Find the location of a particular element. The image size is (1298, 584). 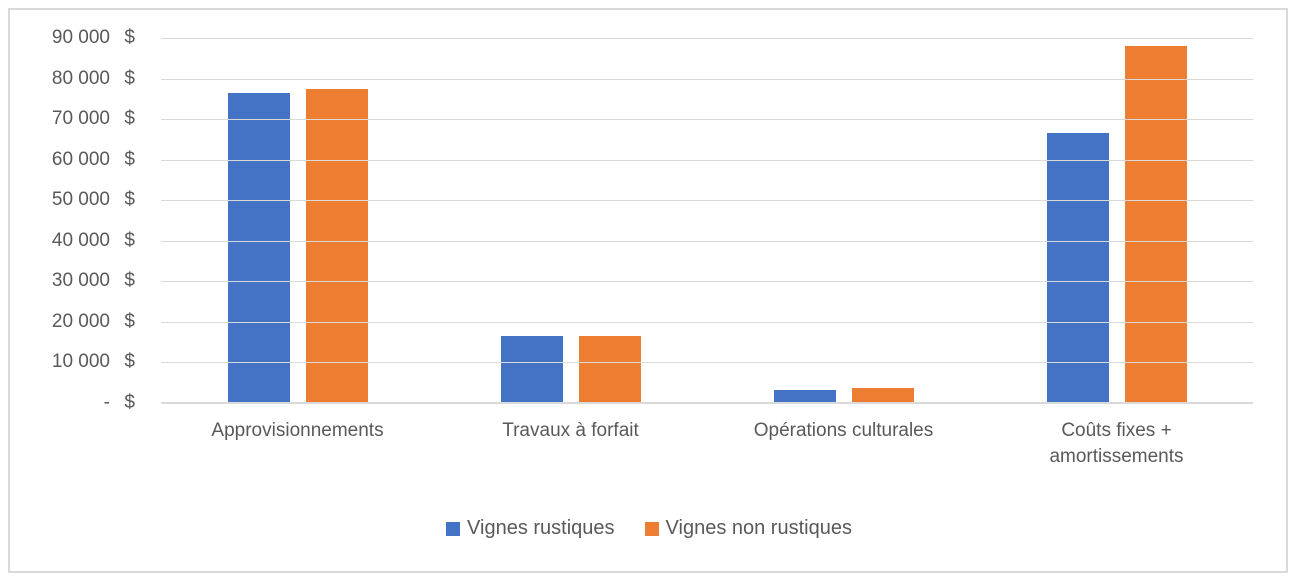

legend-label: Vignes rustiques is located at coordinates (541, 528).